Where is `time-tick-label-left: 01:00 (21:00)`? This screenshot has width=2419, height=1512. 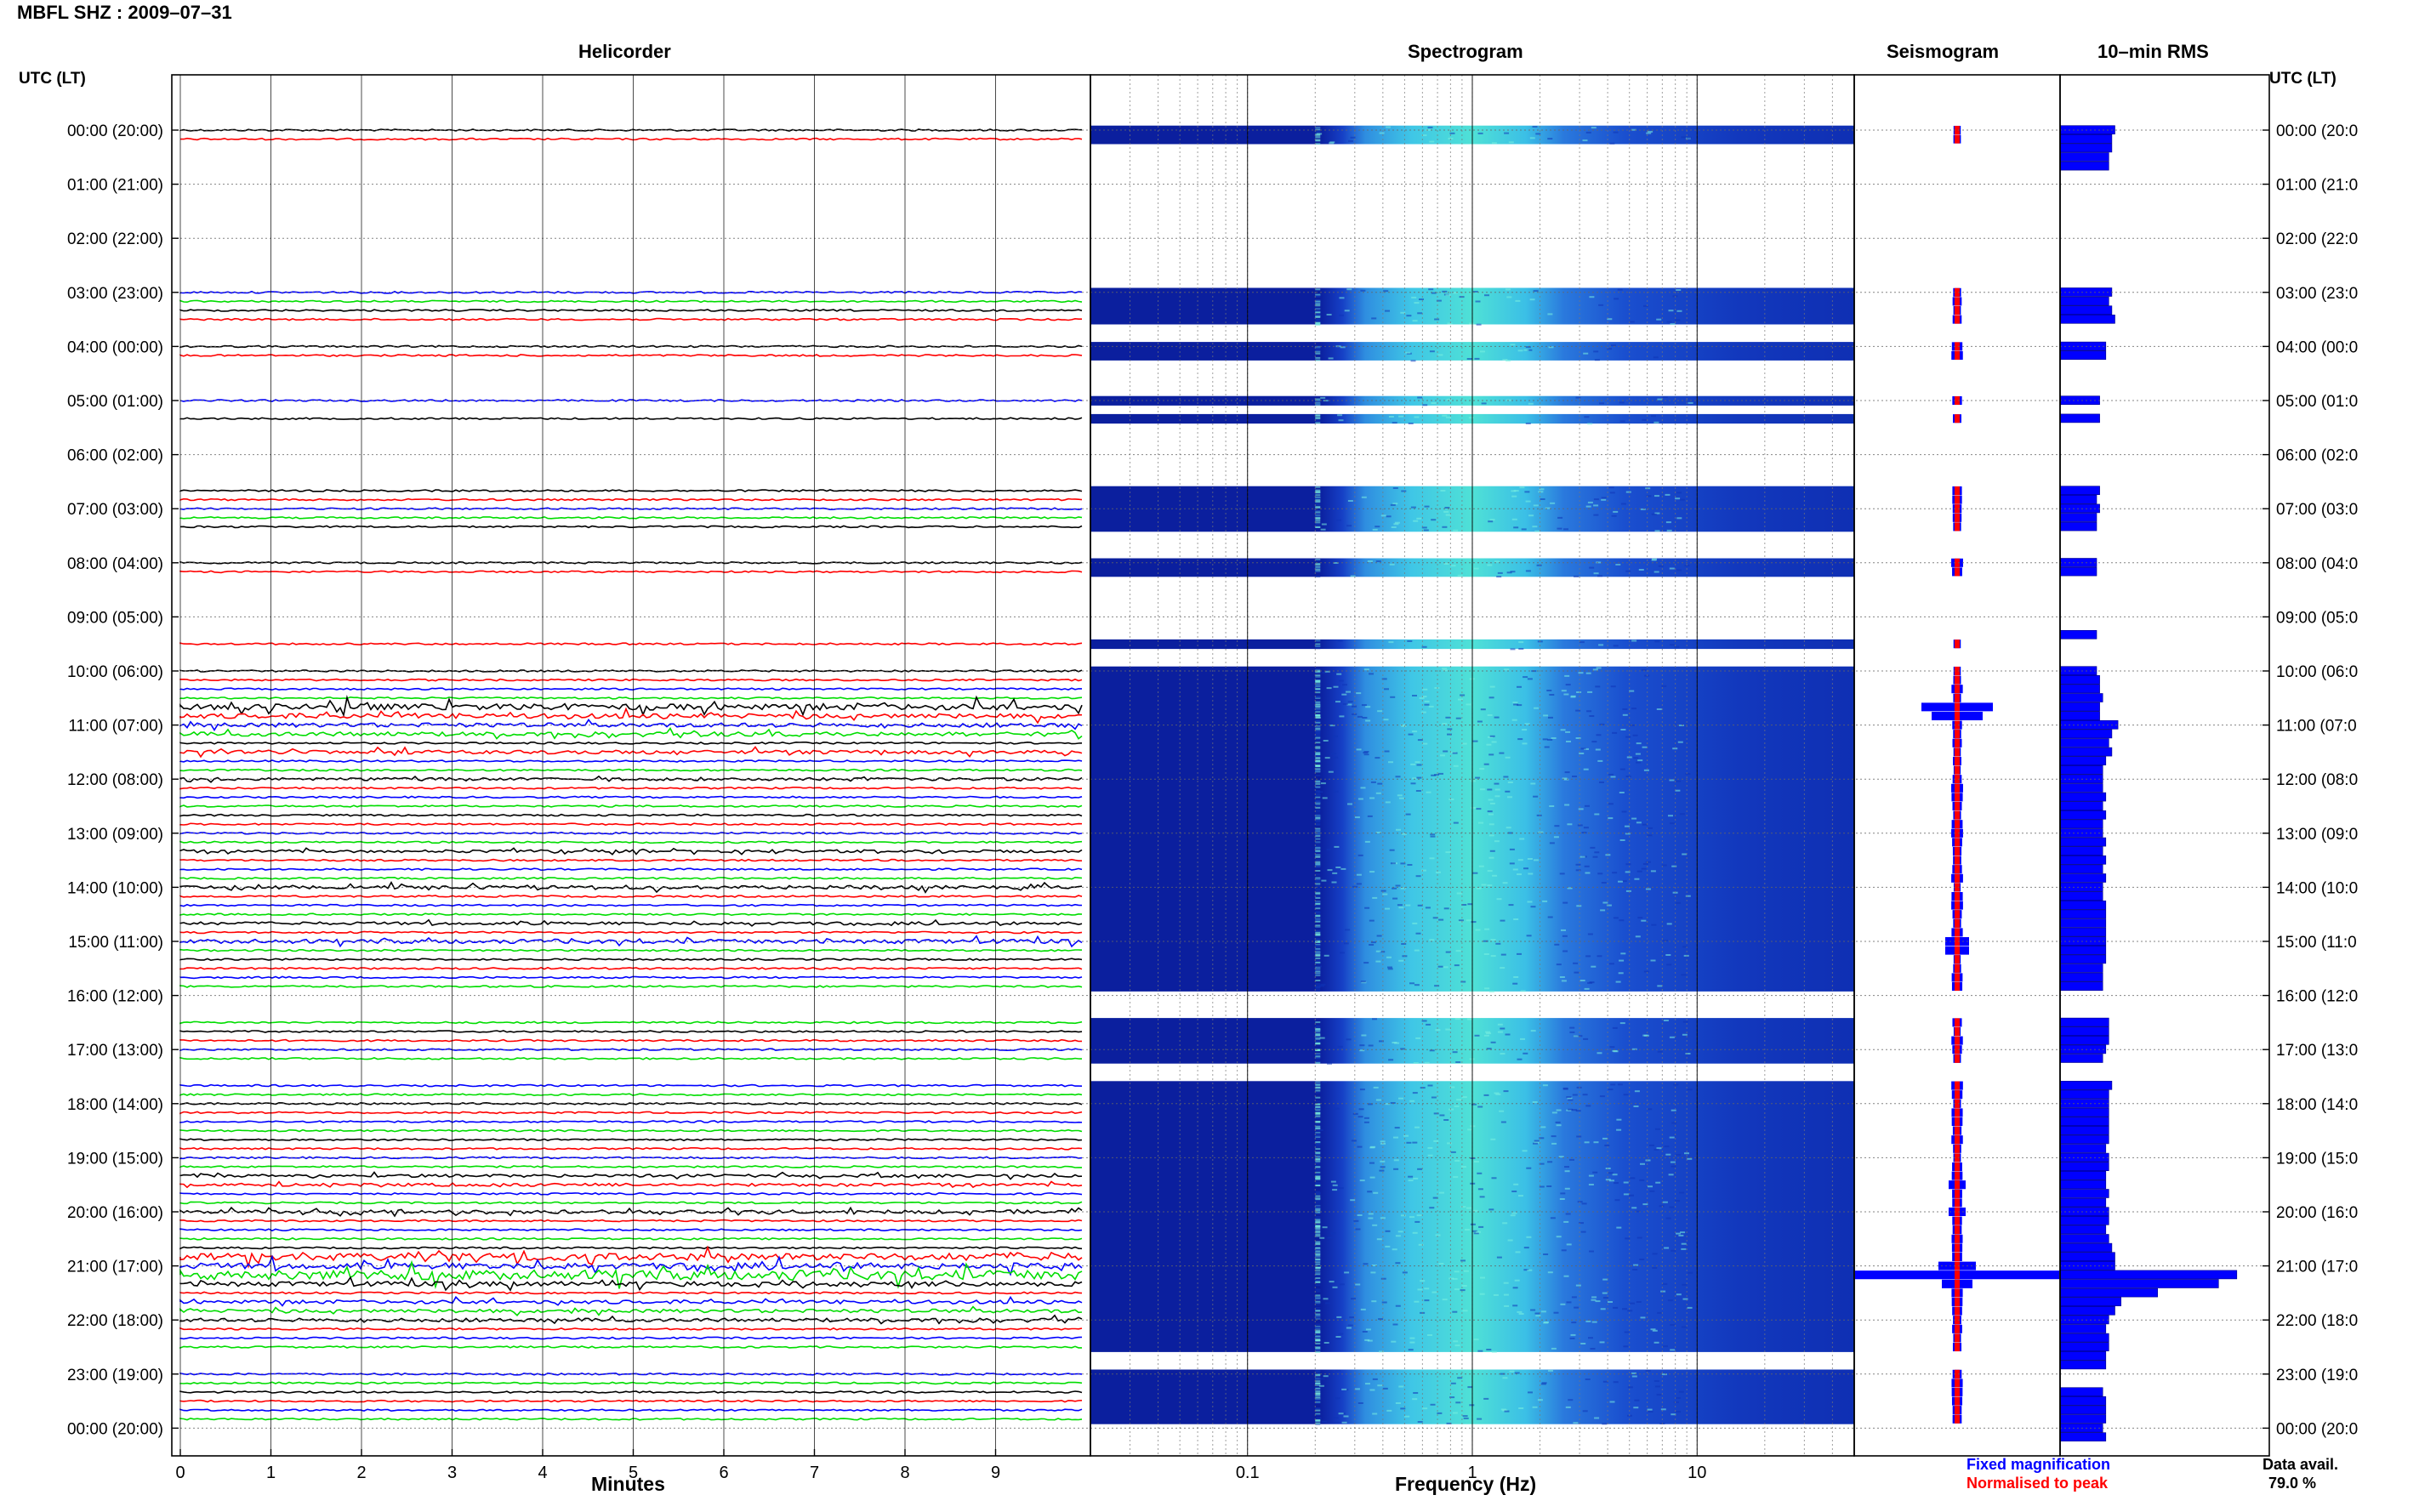 time-tick-label-left: 01:00 (21:00) is located at coordinates (115, 186).